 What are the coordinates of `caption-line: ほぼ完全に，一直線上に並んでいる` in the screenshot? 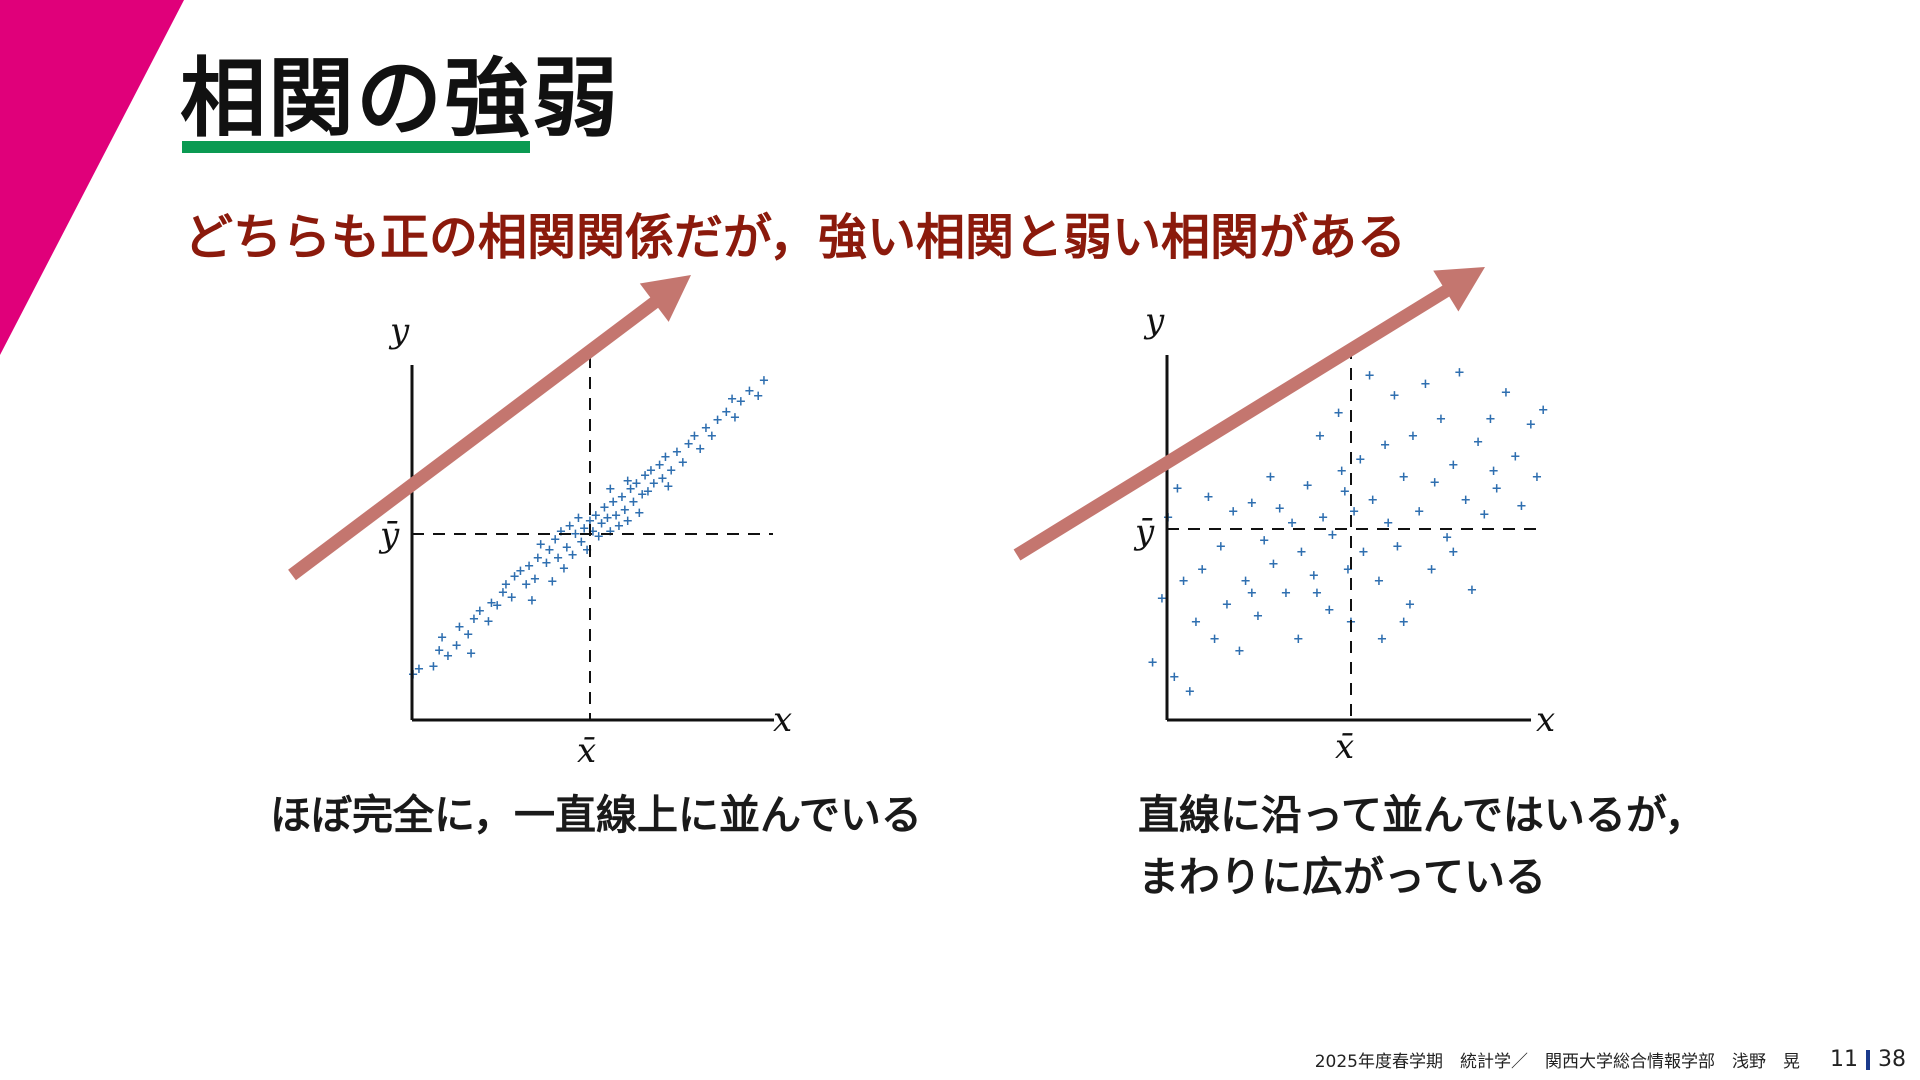 It's located at (596, 815).